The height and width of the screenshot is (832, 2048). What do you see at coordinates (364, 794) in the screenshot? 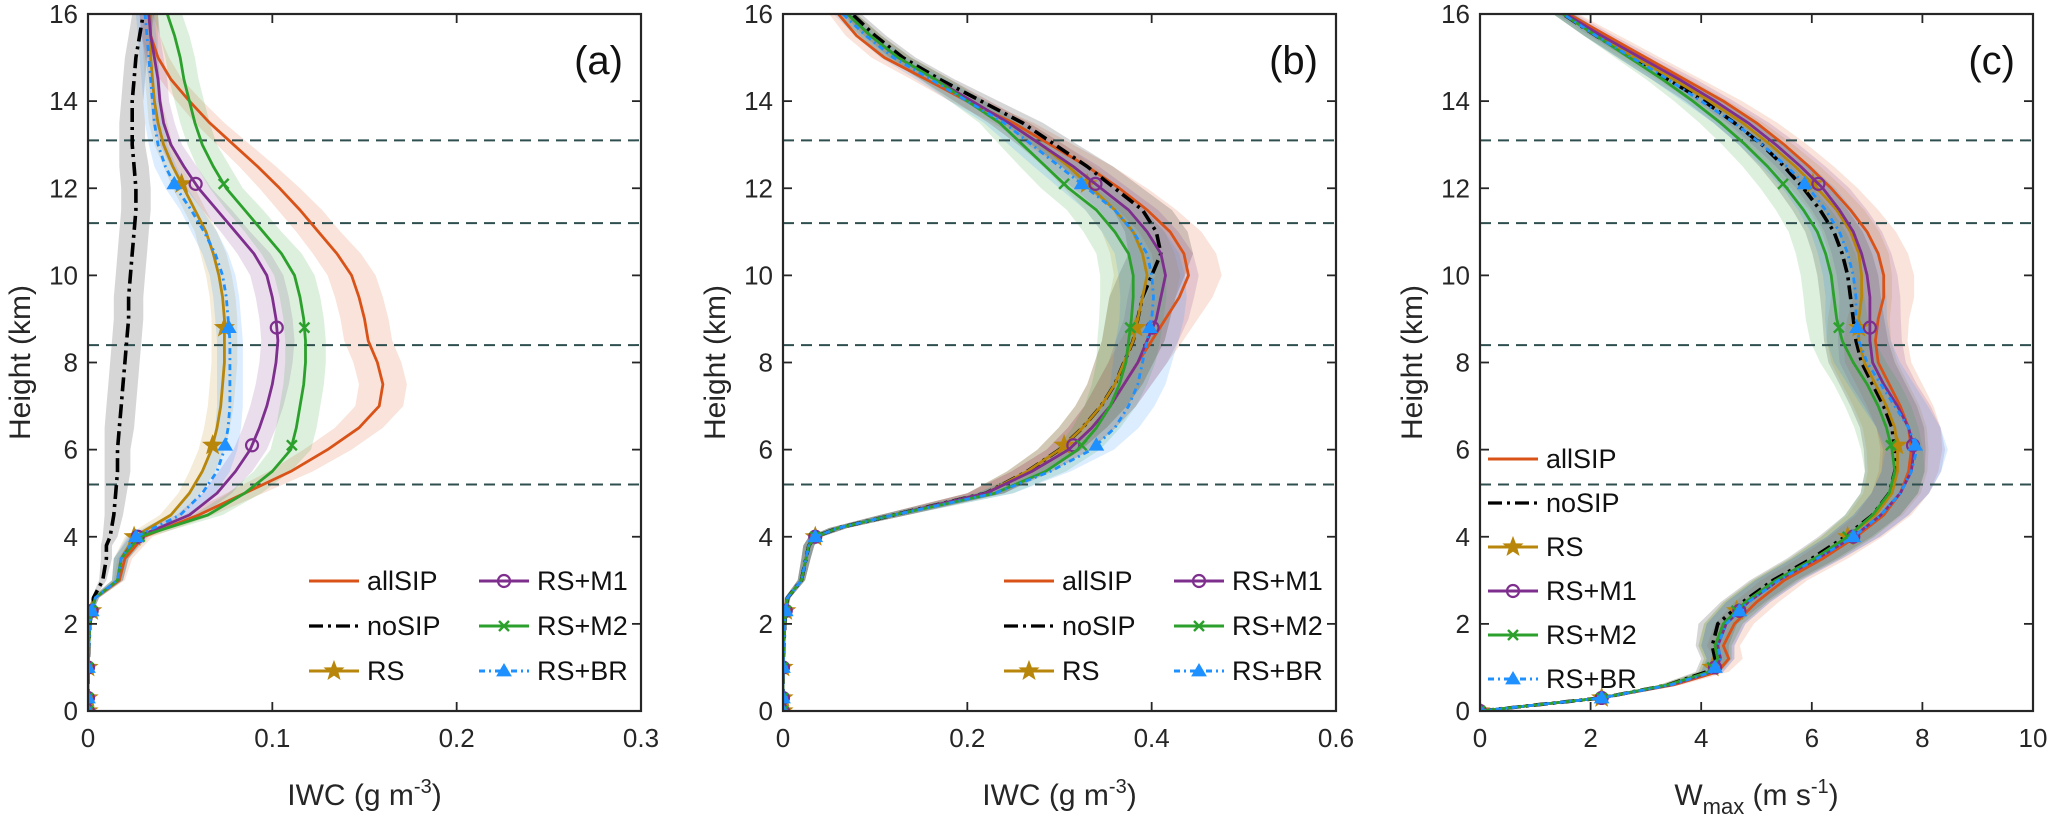
I see `x-axis-label: IWC (g m-3)` at bounding box center [364, 794].